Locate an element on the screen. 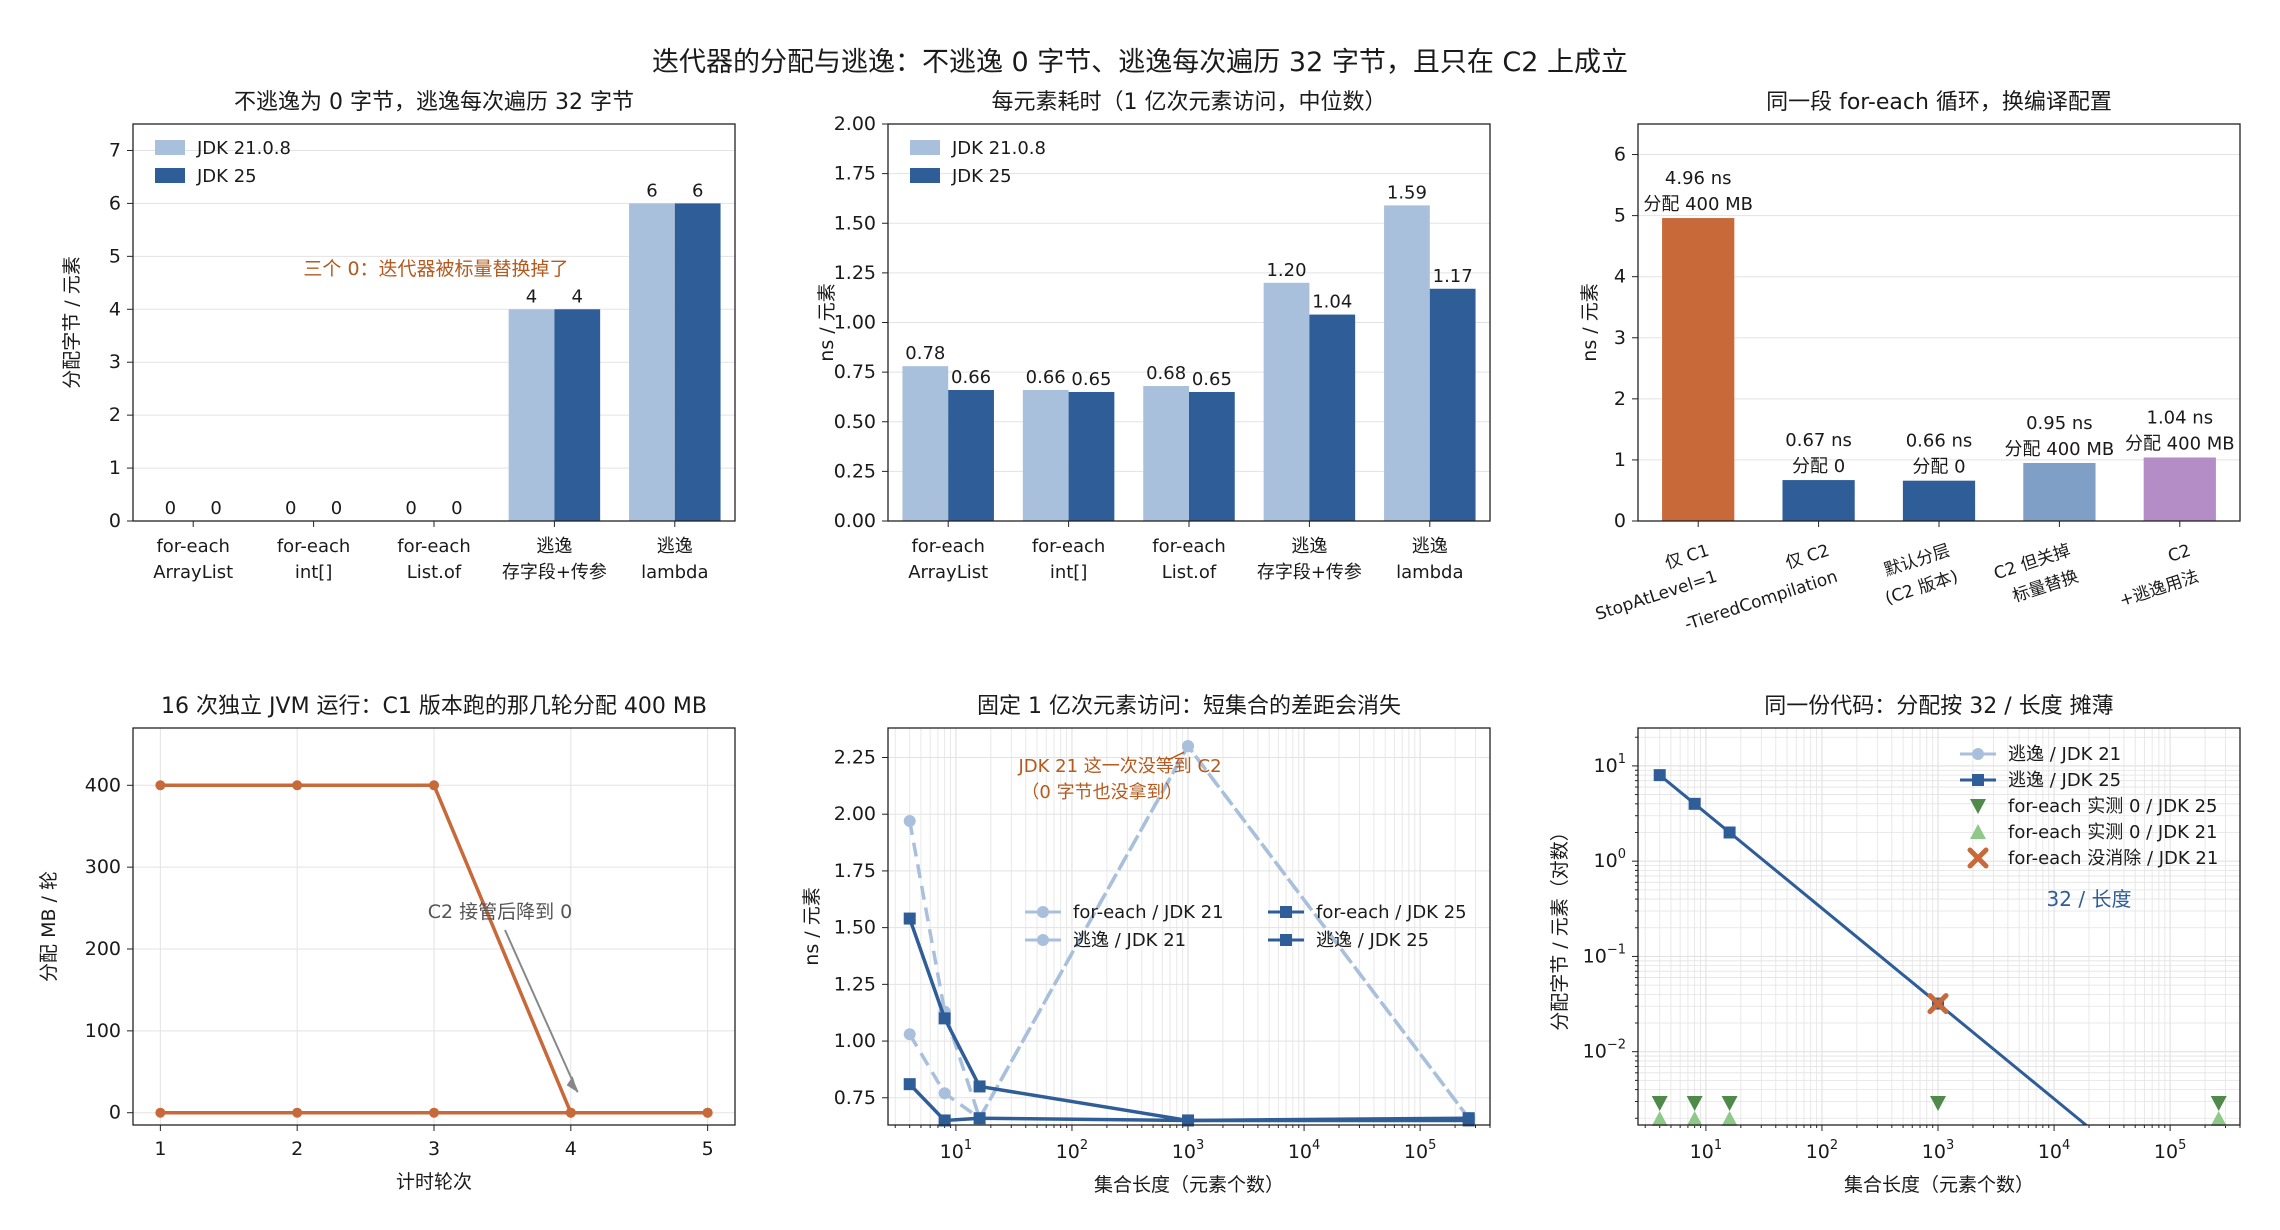 The image size is (2280, 1230). x-tick-label: 10¹ is located at coordinates (956, 1150).